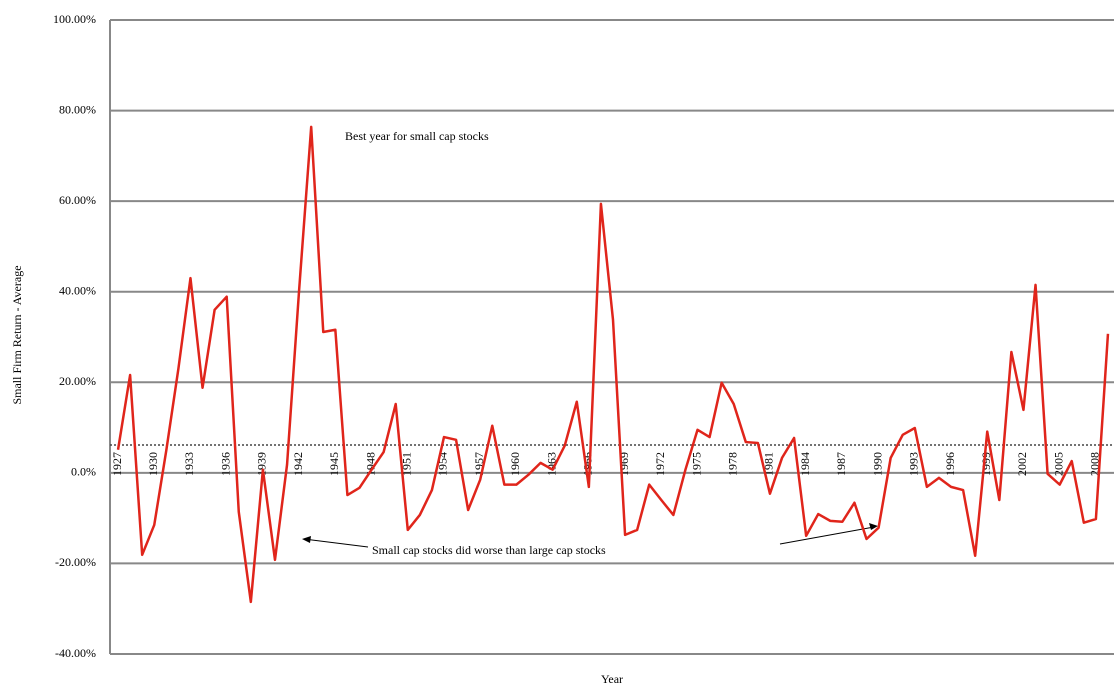  Describe the element at coordinates (298, 464) in the screenshot. I see `x-tick-label: 1942` at that location.